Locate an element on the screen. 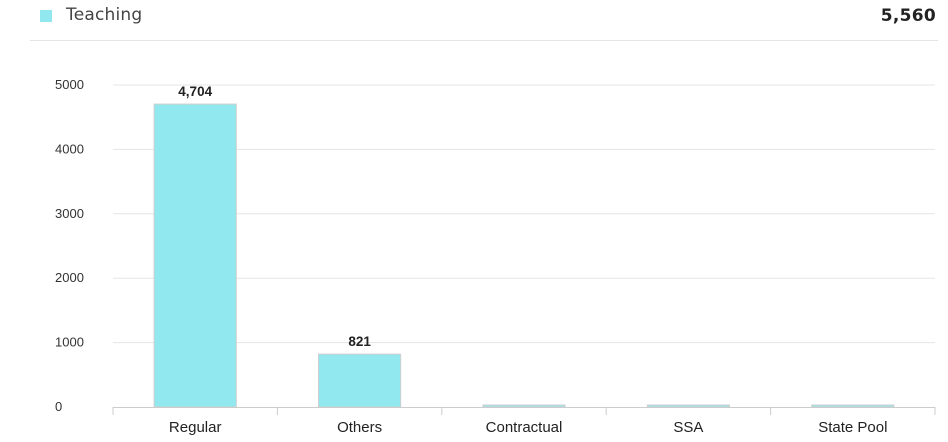 This screenshot has height=442, width=948. total-value: 5,560 is located at coordinates (908, 16).